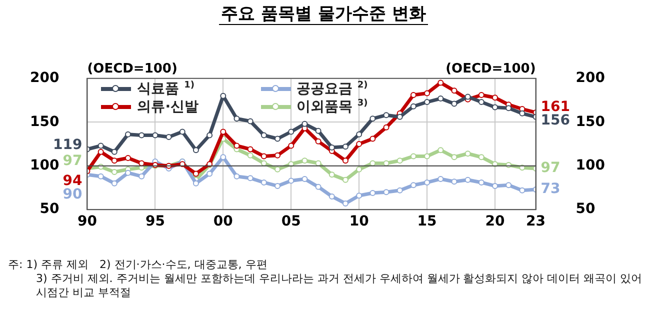 Image resolution: width=647 pixels, height=322 pixels. I want to click on y-axis-title: (OECD=100), so click(132, 68).